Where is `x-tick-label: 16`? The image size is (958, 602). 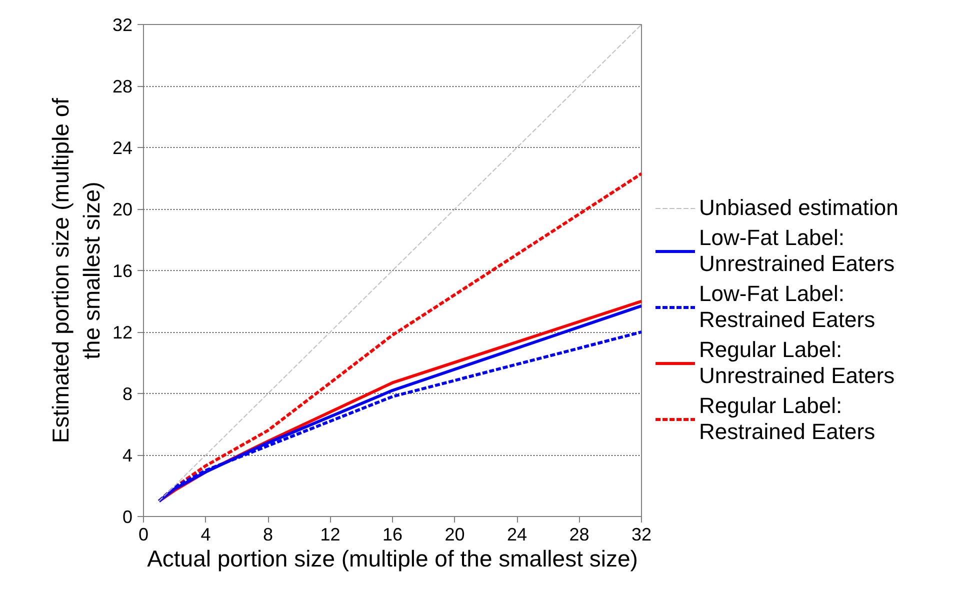
x-tick-label: 16 is located at coordinates (392, 534).